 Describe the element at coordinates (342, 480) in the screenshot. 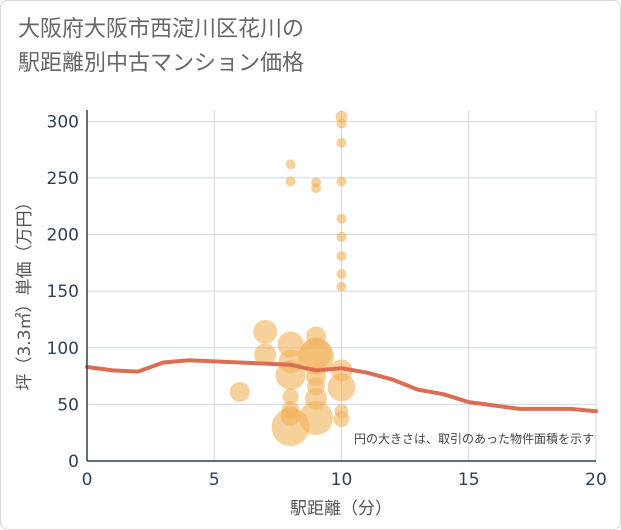

I see `x-tick-label: 10` at that location.